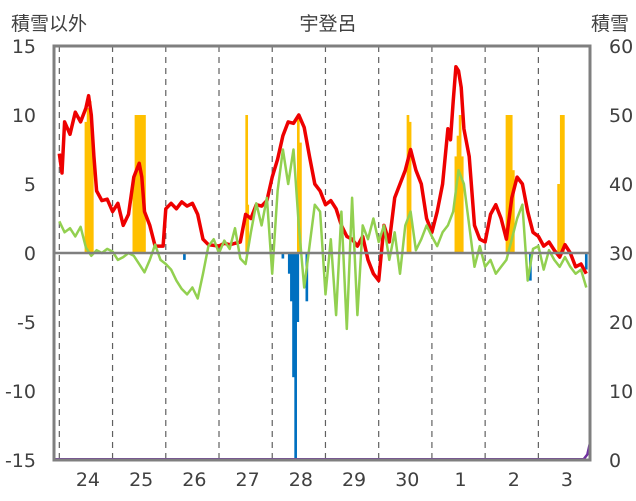 The image size is (636, 501). Describe the element at coordinates (26, 323) in the screenshot. I see `y-tick-label-left: -5` at that location.